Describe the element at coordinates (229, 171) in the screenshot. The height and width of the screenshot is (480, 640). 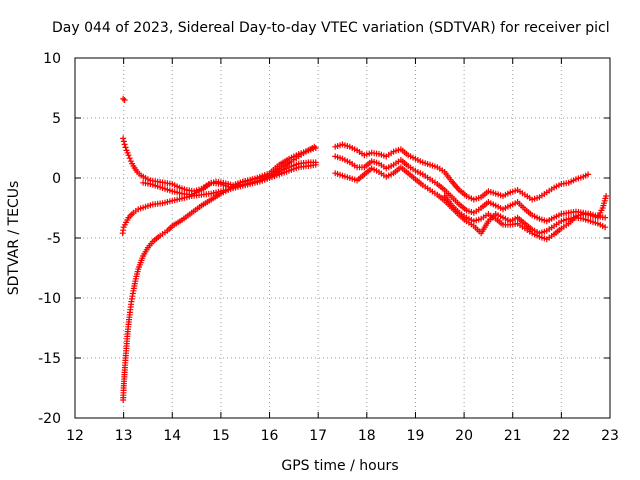
I see `series-track-d-flat-near-zero` at that location.